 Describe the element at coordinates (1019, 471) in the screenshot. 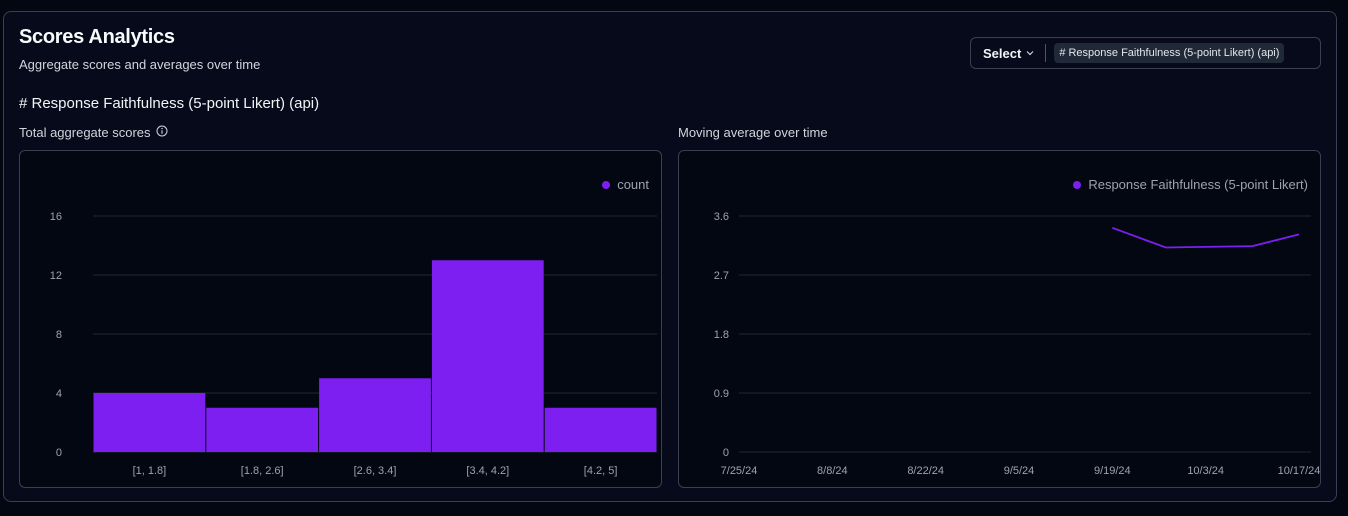

I see `x-tick-label: 9/5/24` at that location.